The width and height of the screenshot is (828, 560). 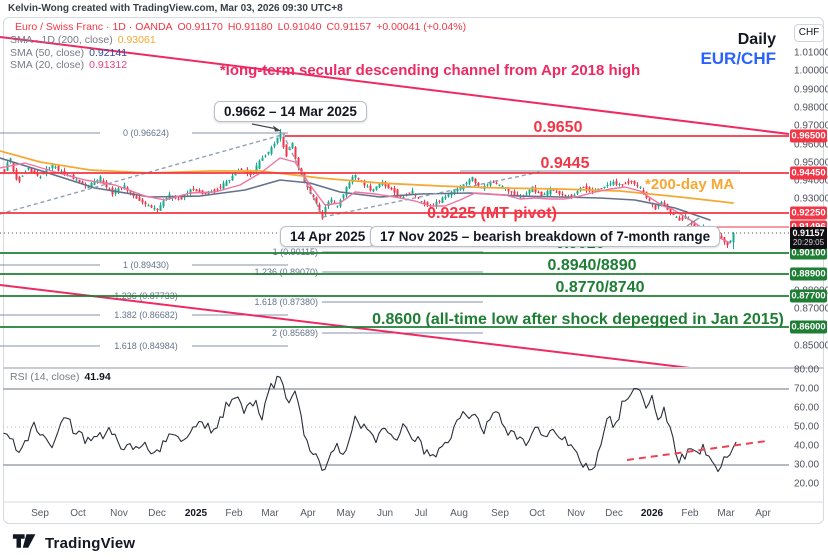 What do you see at coordinates (811, 199) in the screenshot?
I see `price-axis-label: 0.93000` at bounding box center [811, 199].